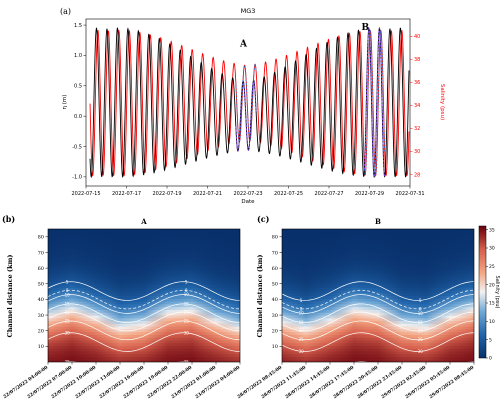 The width and height of the screenshot is (500, 407). What do you see at coordinates (260, 296) in the screenshot?
I see `panel-c-ylabel: Channel distance (km)` at bounding box center [260, 296].